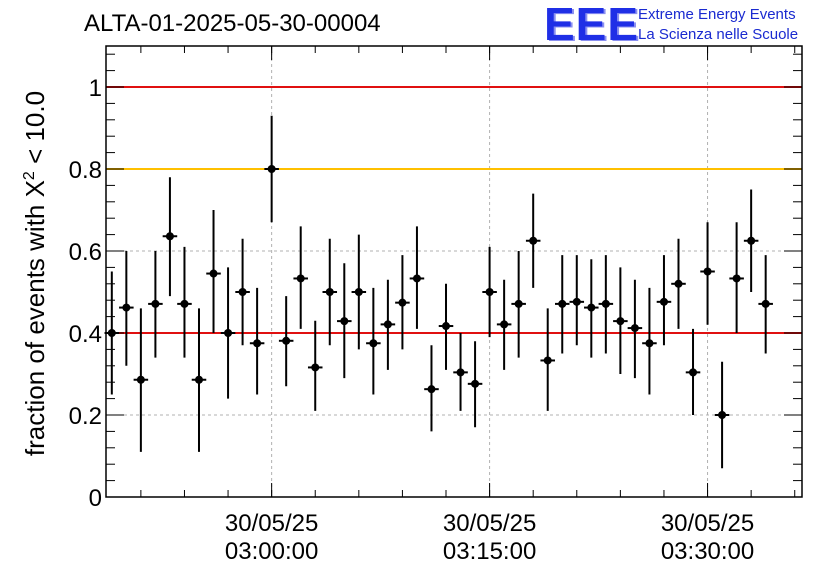 This screenshot has width=836, height=572. I want to click on y-axis-label-symbol: X, so click(35, 188).